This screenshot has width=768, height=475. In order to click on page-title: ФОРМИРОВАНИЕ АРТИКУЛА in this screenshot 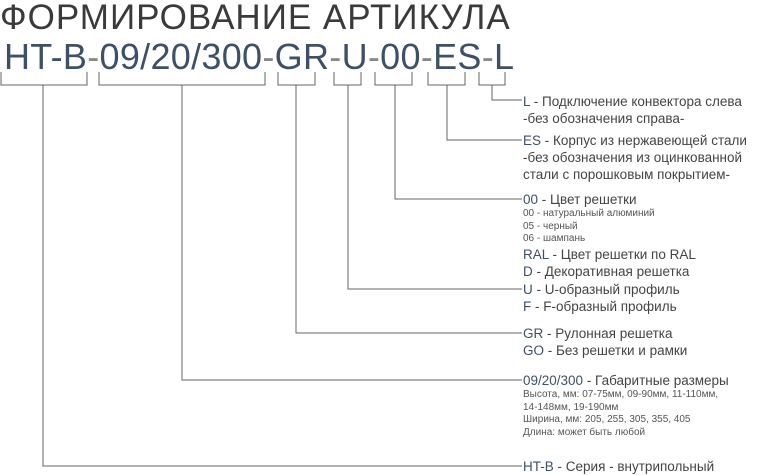, I will do `click(255, 18)`.